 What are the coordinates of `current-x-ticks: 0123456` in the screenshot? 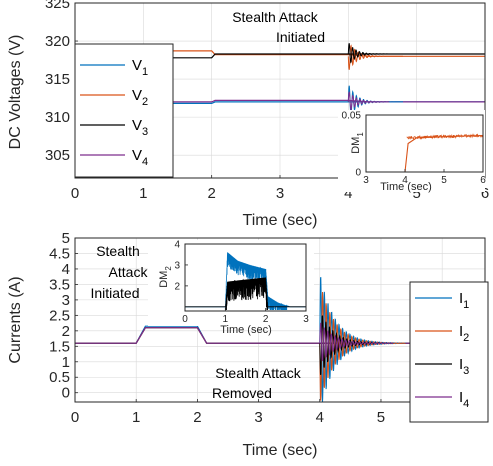 It's located at (259, 412).